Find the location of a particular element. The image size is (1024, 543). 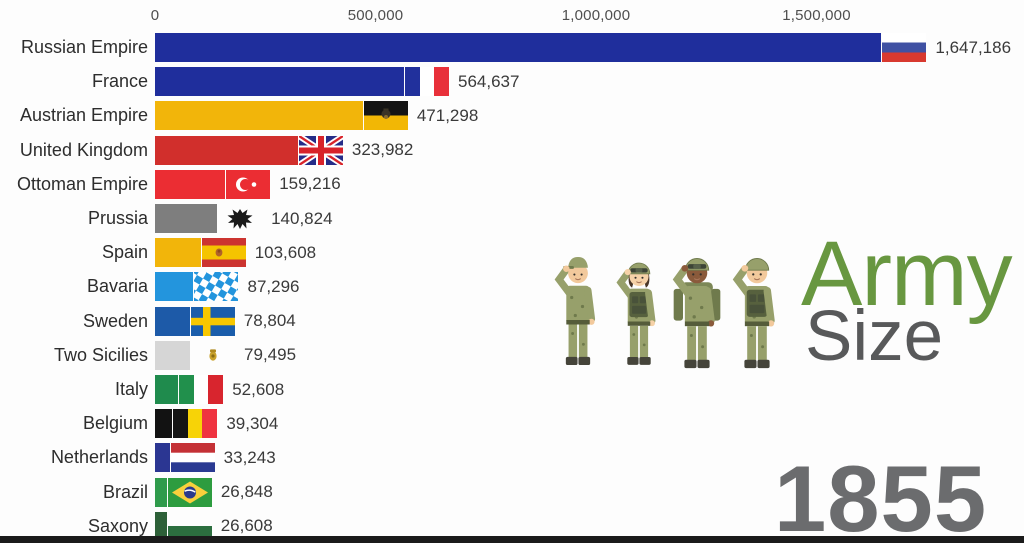

value-label: 159,216 is located at coordinates (310, 184).